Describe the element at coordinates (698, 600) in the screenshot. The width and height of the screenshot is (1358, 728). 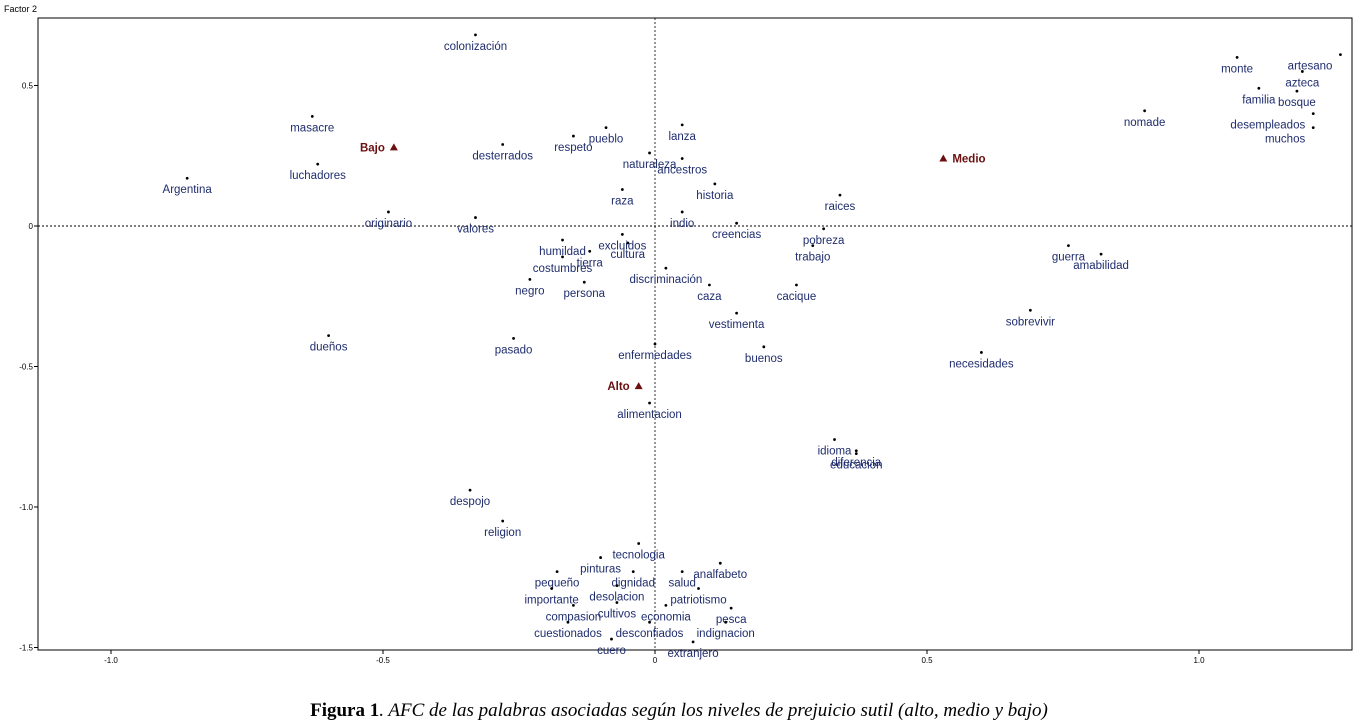
I see `word-label: patriotismo` at that location.